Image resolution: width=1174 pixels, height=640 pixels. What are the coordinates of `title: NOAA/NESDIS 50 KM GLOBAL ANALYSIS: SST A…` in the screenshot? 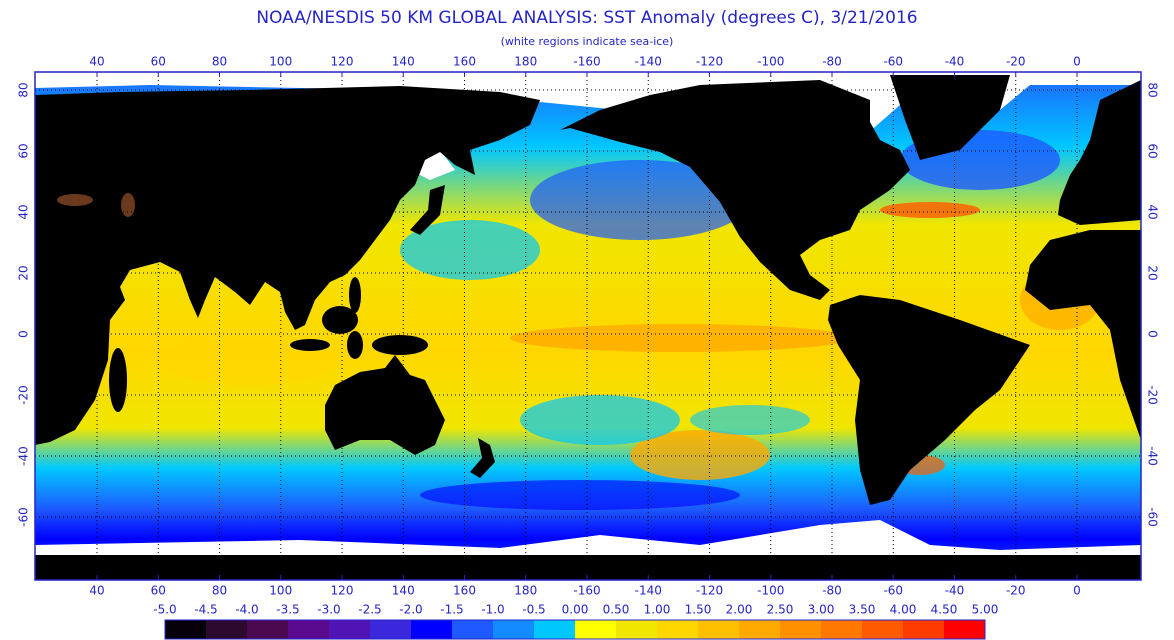 It's located at (586, 18).